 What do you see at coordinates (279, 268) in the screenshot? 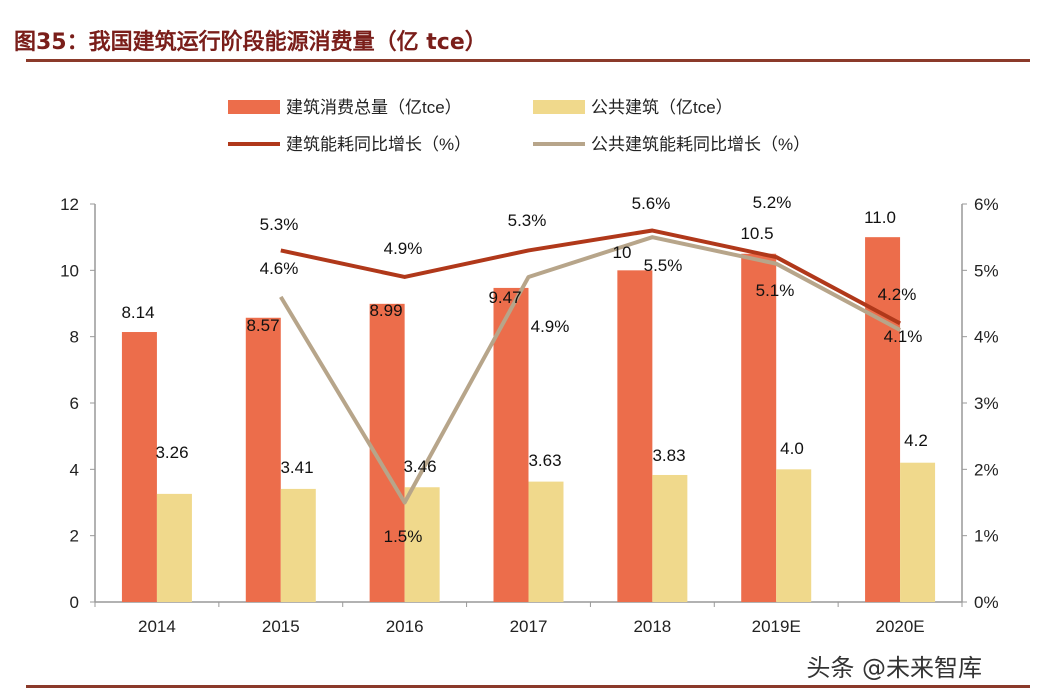
I see `data-label-public-growth: 4.6%` at bounding box center [279, 268].